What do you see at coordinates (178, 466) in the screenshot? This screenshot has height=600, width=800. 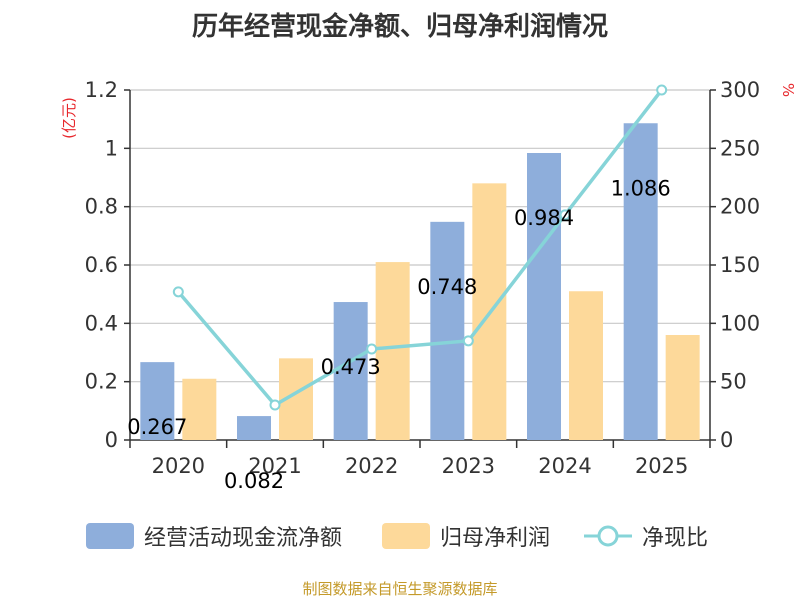 I see `x-tick-label: 2020` at bounding box center [178, 466].